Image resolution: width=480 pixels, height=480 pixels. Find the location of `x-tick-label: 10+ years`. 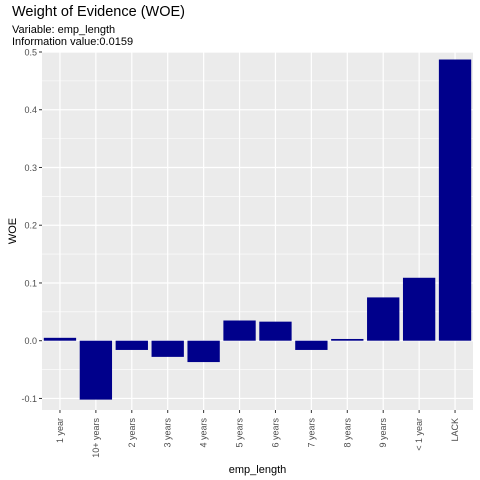

x-tick-label: 10+ years is located at coordinates (96, 438).